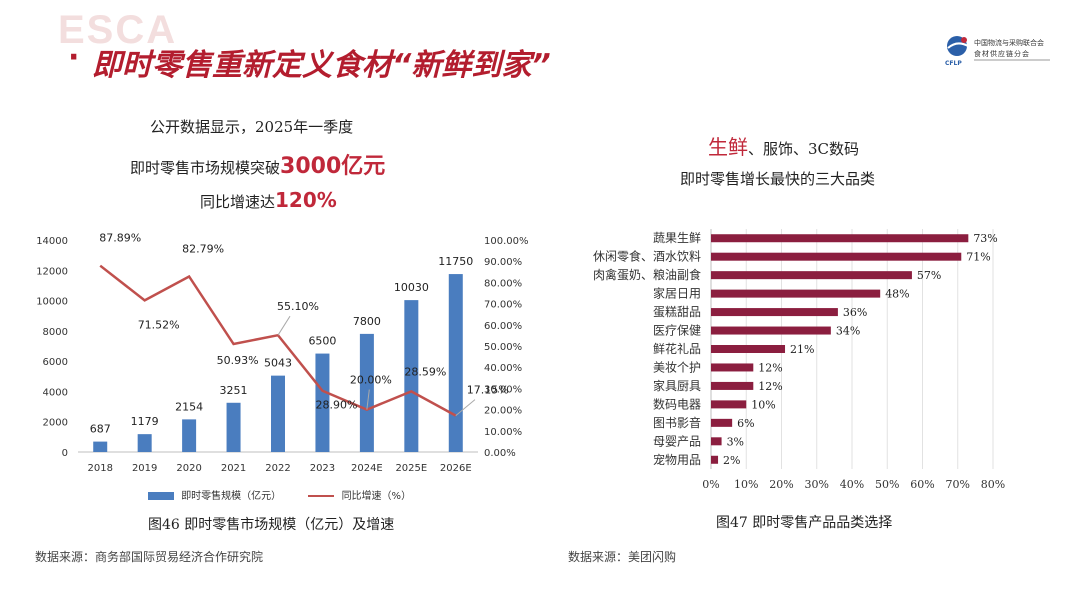 The height and width of the screenshot is (607, 1080). I want to click on x-tick-label: 80%, so click(993, 484).